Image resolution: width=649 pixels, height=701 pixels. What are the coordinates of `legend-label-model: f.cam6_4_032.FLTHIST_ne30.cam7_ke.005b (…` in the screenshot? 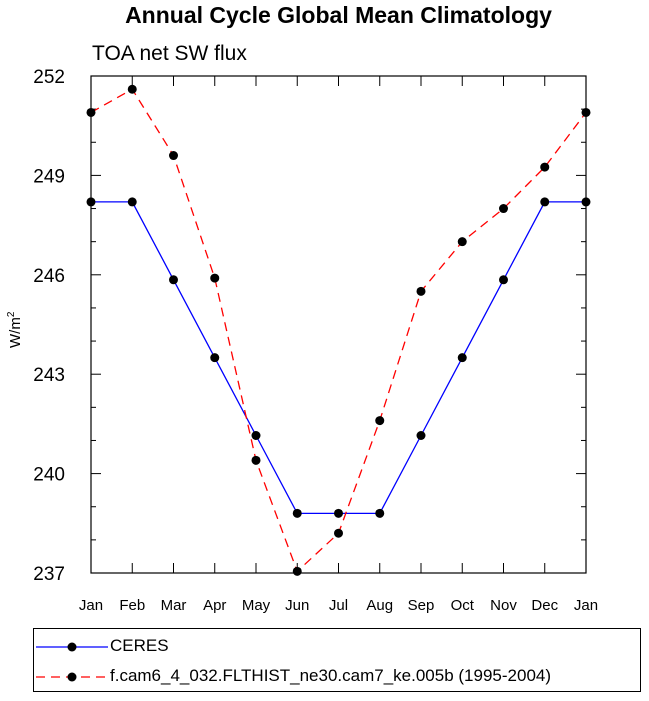 It's located at (331, 675).